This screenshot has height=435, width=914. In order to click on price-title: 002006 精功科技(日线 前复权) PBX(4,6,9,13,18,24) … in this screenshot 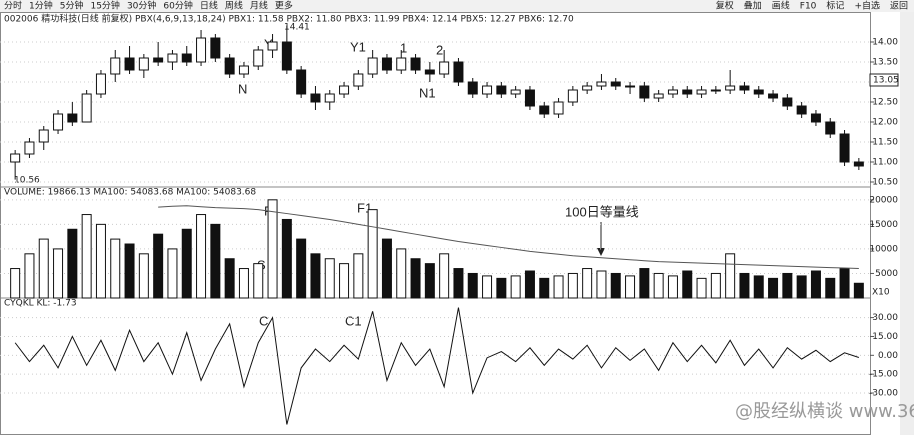, I will do `click(289, 19)`.